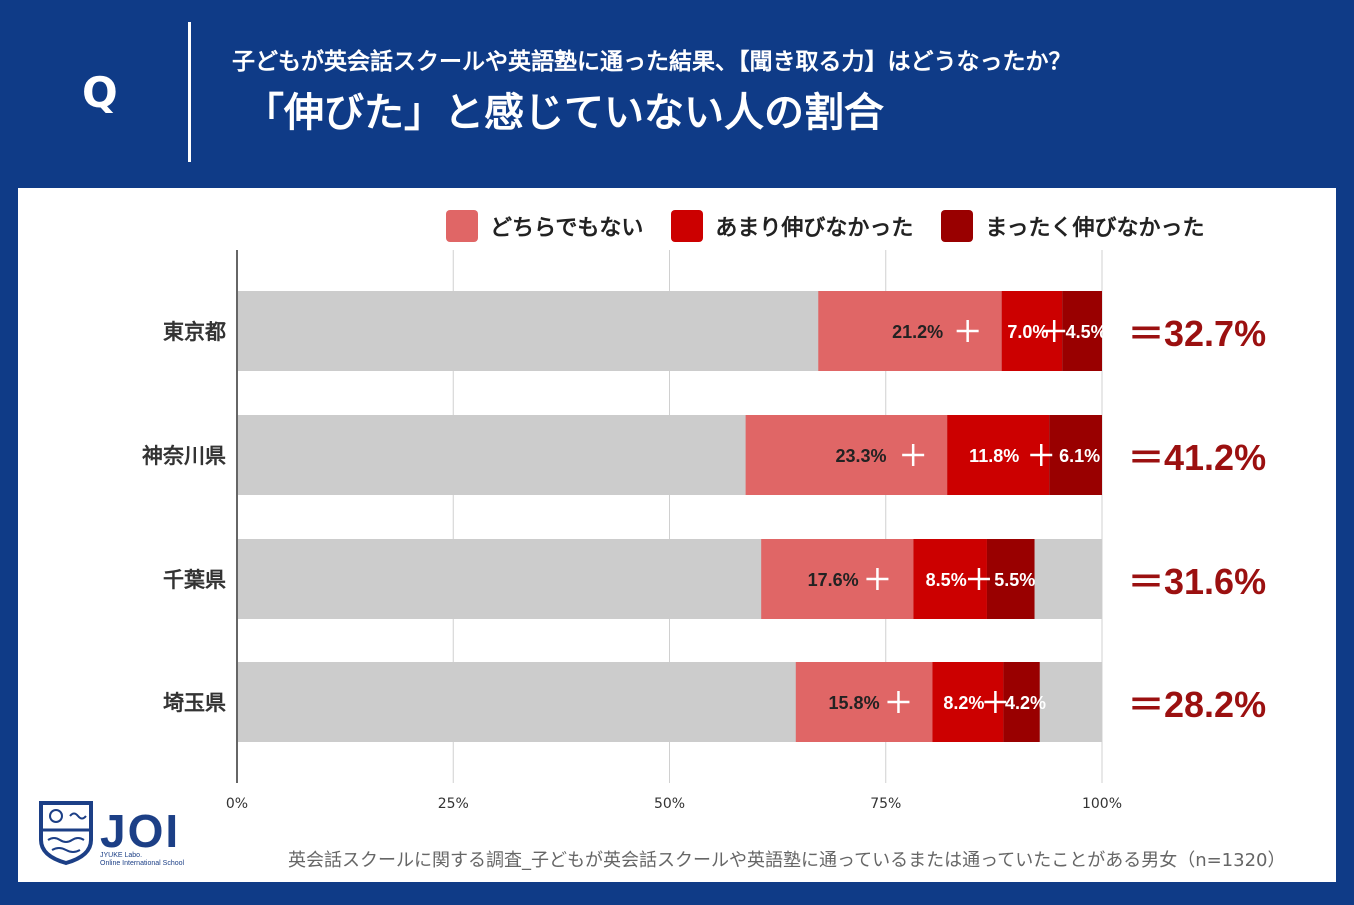 The width and height of the screenshot is (1354, 905). What do you see at coordinates (1014, 580) in the screenshot?
I see `data-label: 5.5%` at bounding box center [1014, 580].